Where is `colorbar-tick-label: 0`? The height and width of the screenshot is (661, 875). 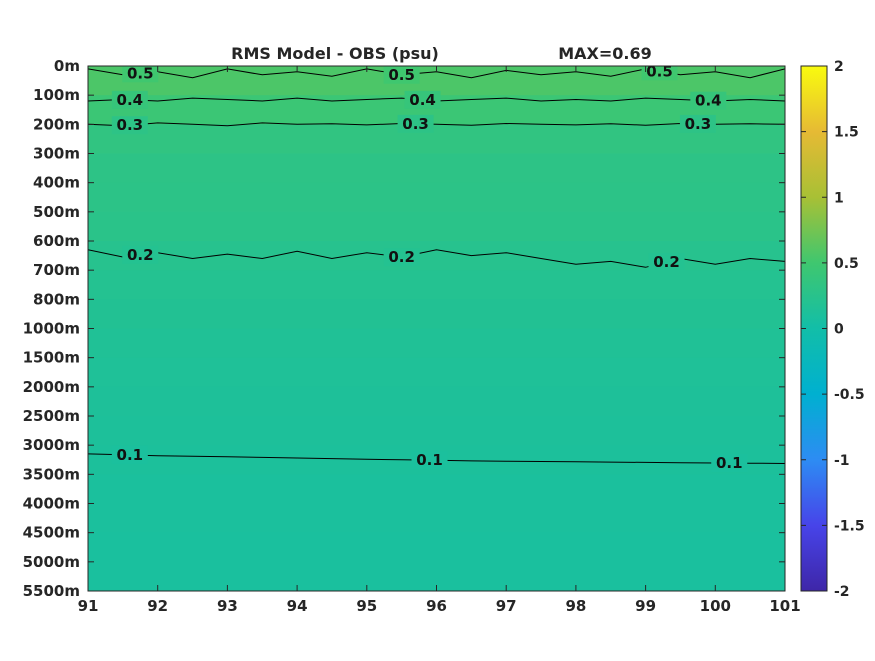 colorbar-tick-label: 0 is located at coordinates (839, 330).